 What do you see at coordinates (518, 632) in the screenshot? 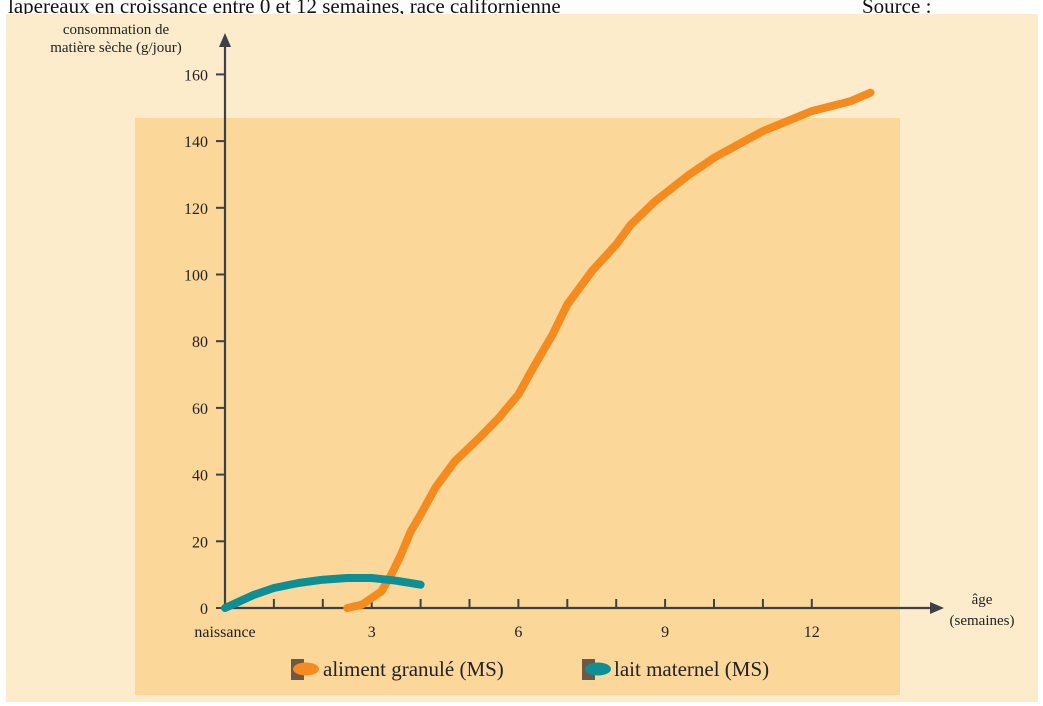
I see `x-tick-label: 6` at bounding box center [518, 632].